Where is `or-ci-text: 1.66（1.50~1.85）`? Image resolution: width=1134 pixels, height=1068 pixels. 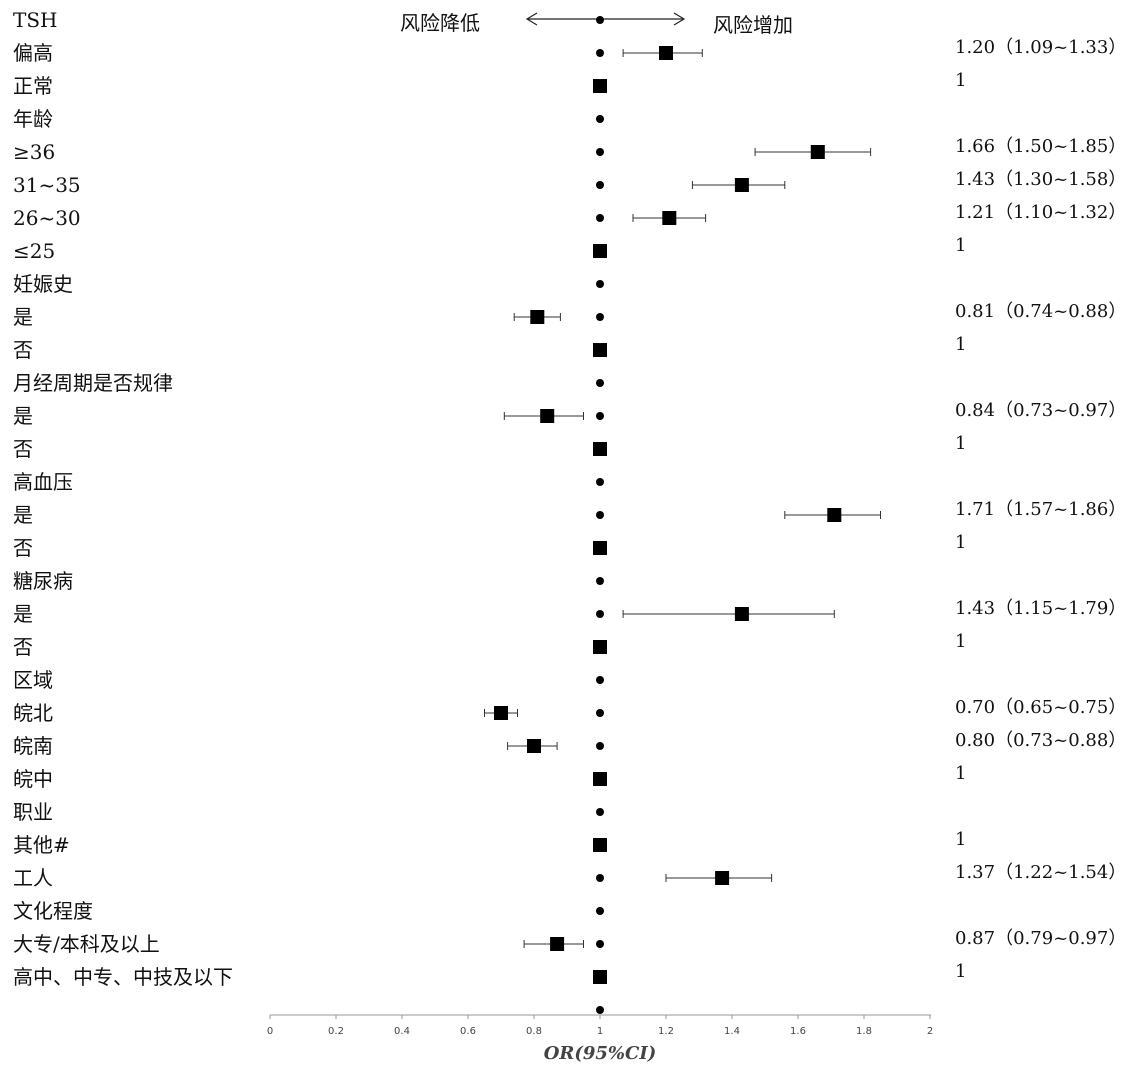 or-ci-text: 1.66（1.50~1.85） is located at coordinates (1040, 146).